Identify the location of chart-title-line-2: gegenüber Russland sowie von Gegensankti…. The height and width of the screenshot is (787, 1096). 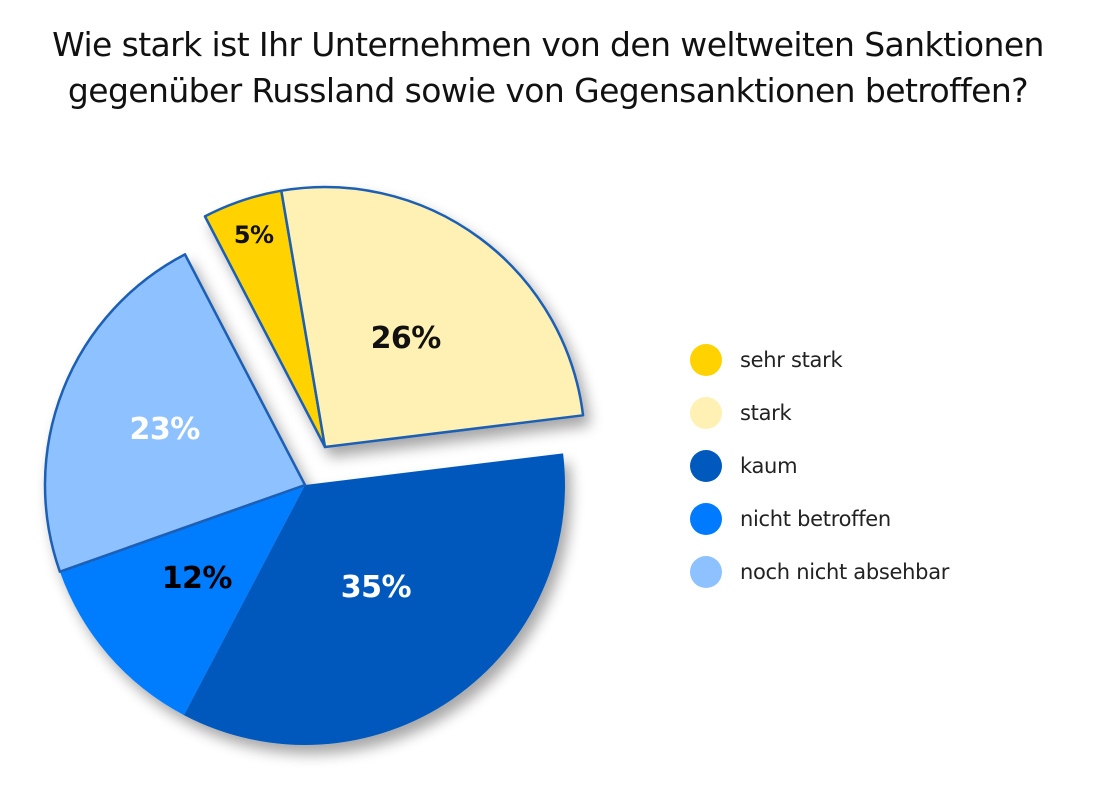
(548, 90).